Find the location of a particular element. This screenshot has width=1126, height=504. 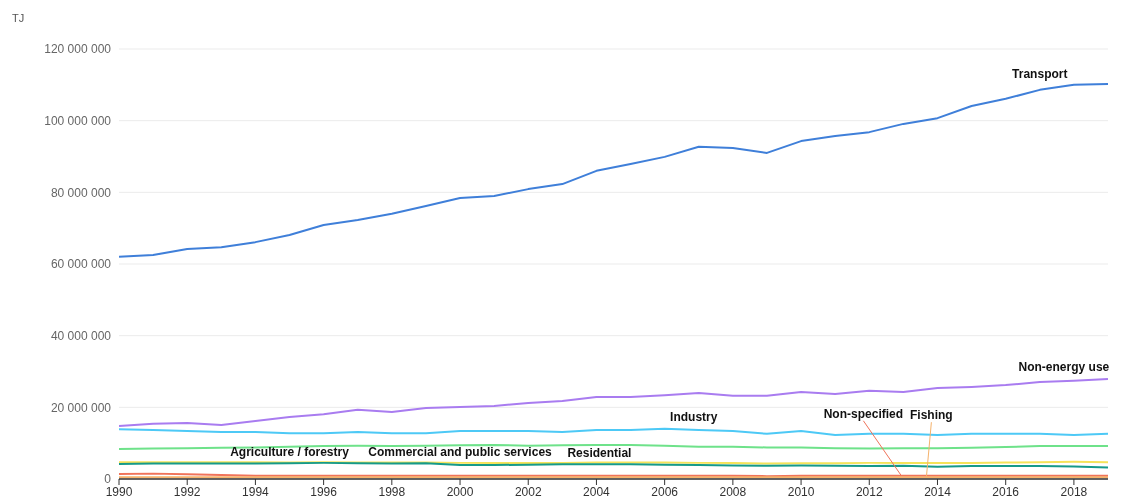

x-tick-label: 1996 is located at coordinates (324, 491).